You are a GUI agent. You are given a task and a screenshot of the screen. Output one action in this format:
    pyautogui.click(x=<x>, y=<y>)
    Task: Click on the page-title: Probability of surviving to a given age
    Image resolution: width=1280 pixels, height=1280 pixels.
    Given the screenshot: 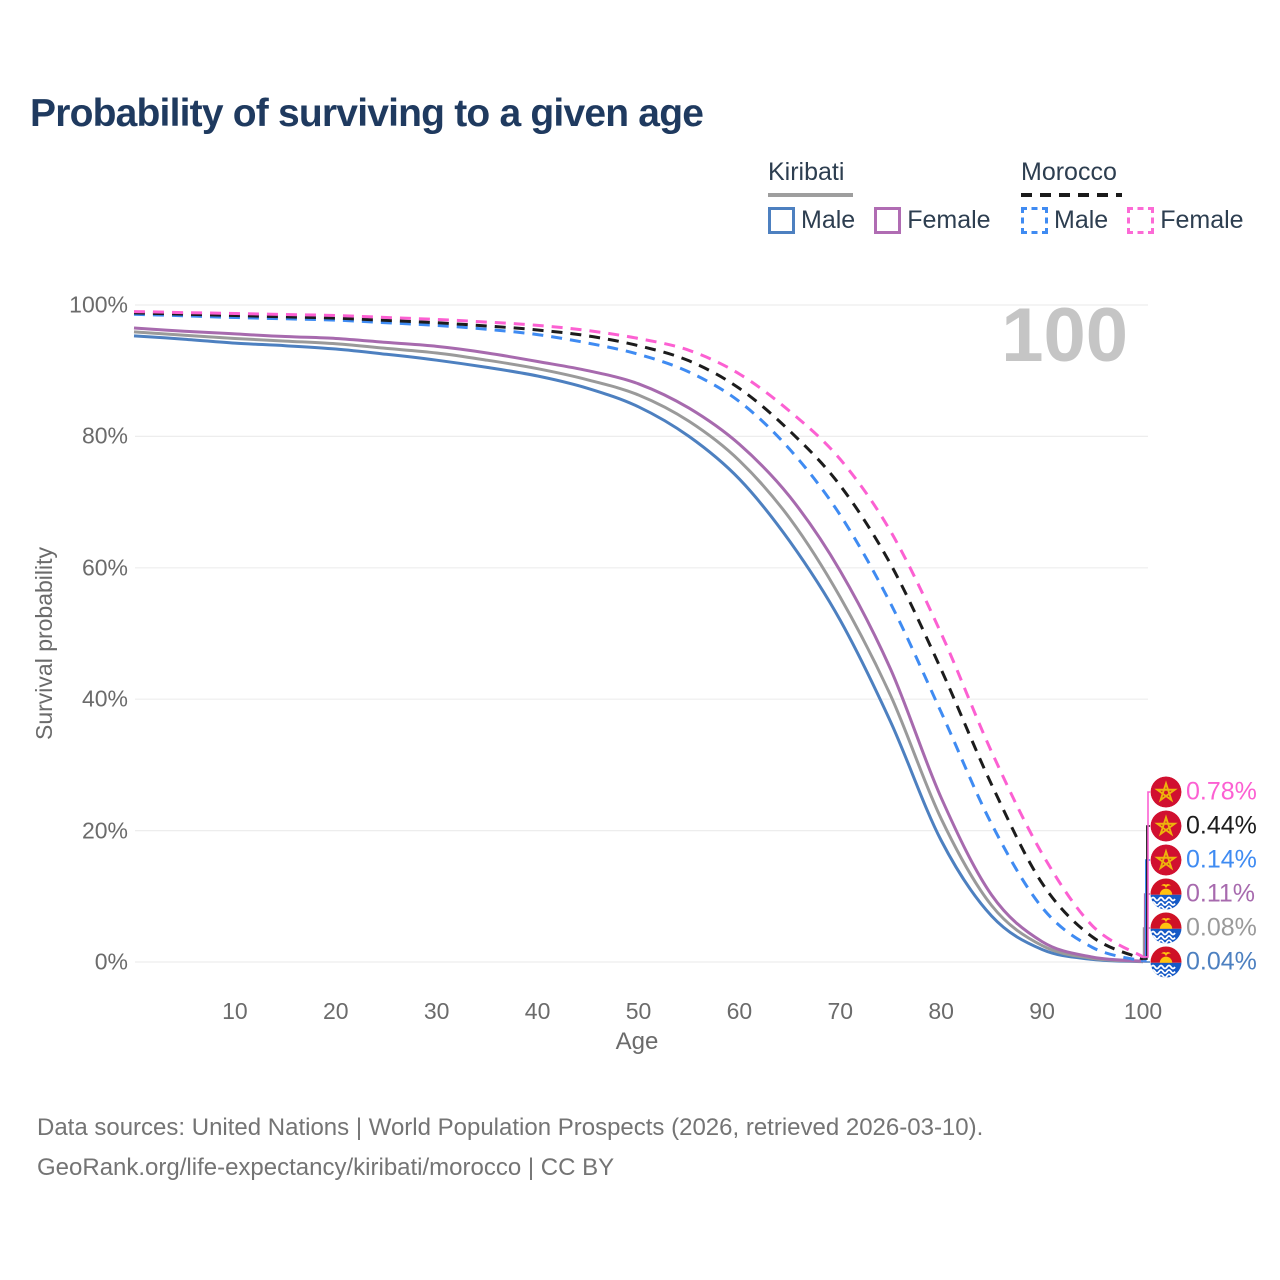 What is the action you would take?
    pyautogui.click(x=367, y=113)
    